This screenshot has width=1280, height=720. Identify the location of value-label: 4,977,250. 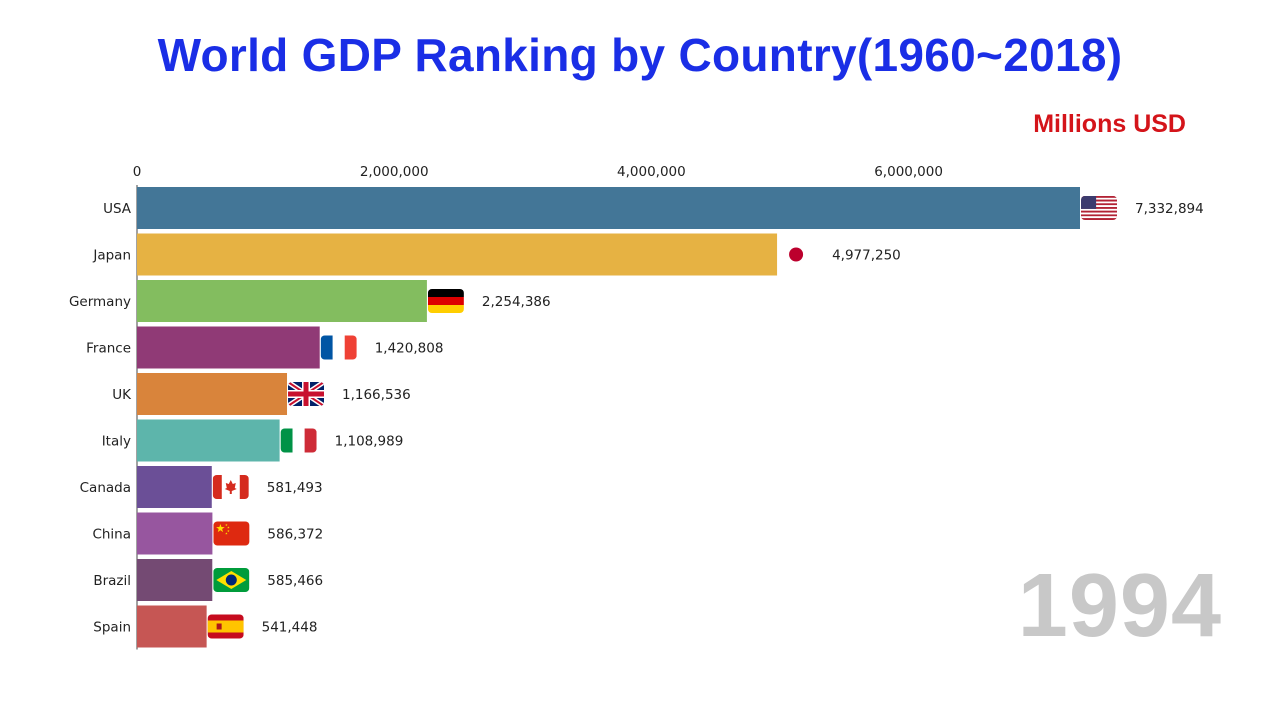
(866, 256).